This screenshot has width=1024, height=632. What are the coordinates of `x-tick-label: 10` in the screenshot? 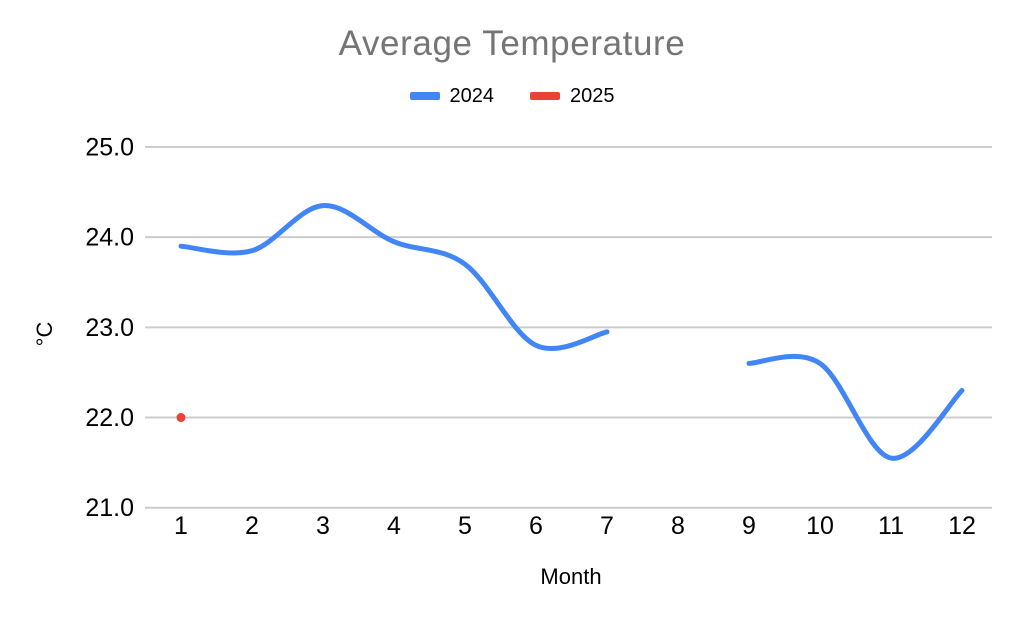 It's located at (820, 526).